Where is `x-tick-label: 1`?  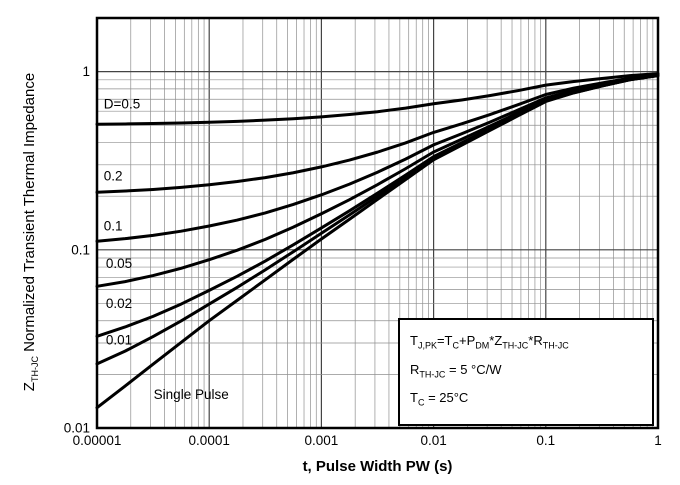
x-tick-label: 1 is located at coordinates (658, 440).